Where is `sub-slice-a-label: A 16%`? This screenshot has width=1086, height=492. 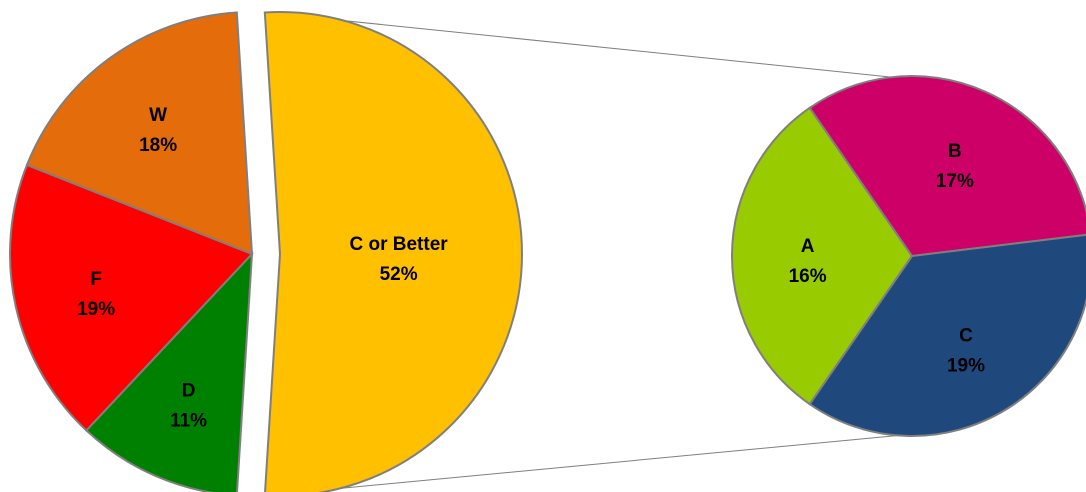
sub-slice-a-label: A 16% is located at coordinates (808, 261).